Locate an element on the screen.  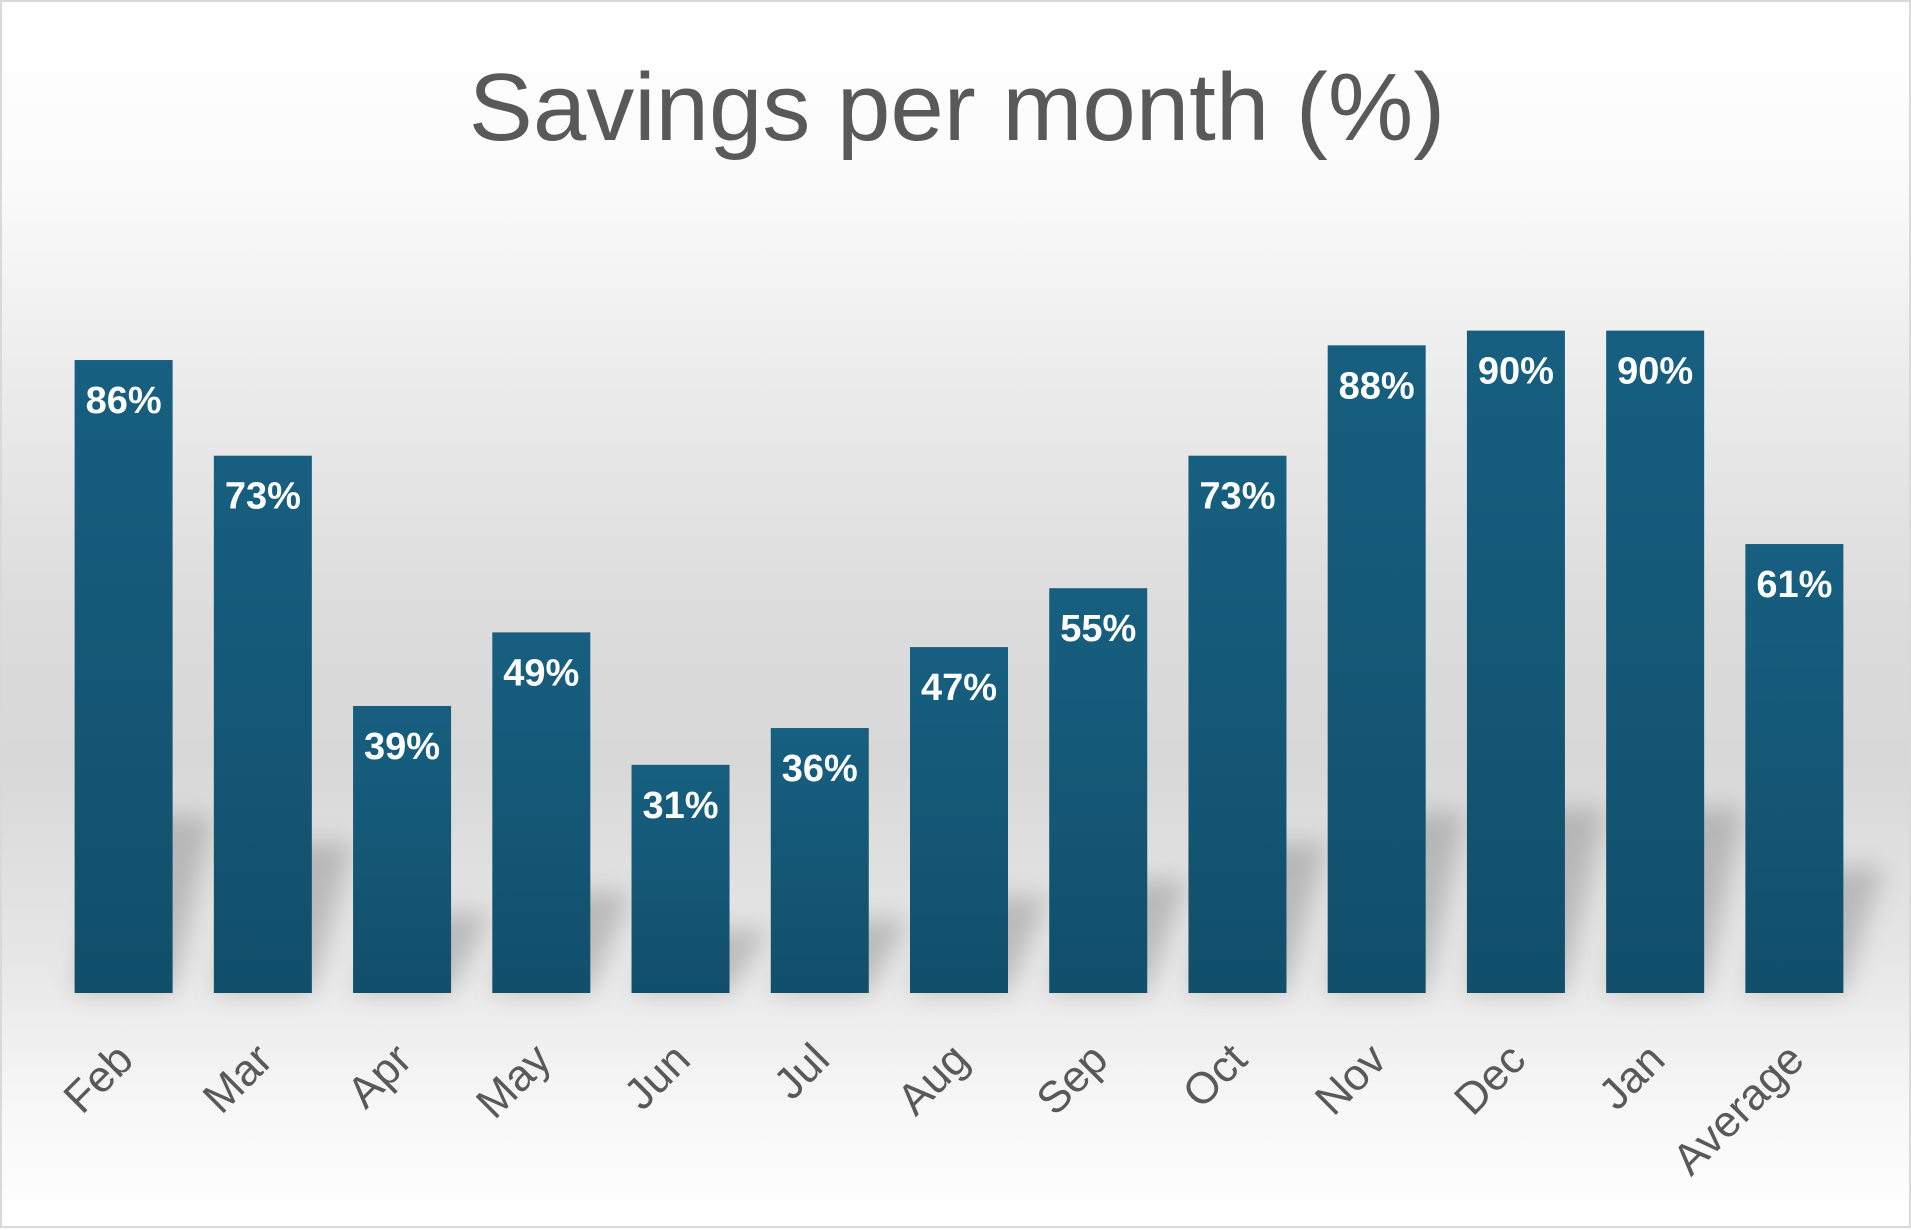
data-label-sep: 55% is located at coordinates (1098, 629).